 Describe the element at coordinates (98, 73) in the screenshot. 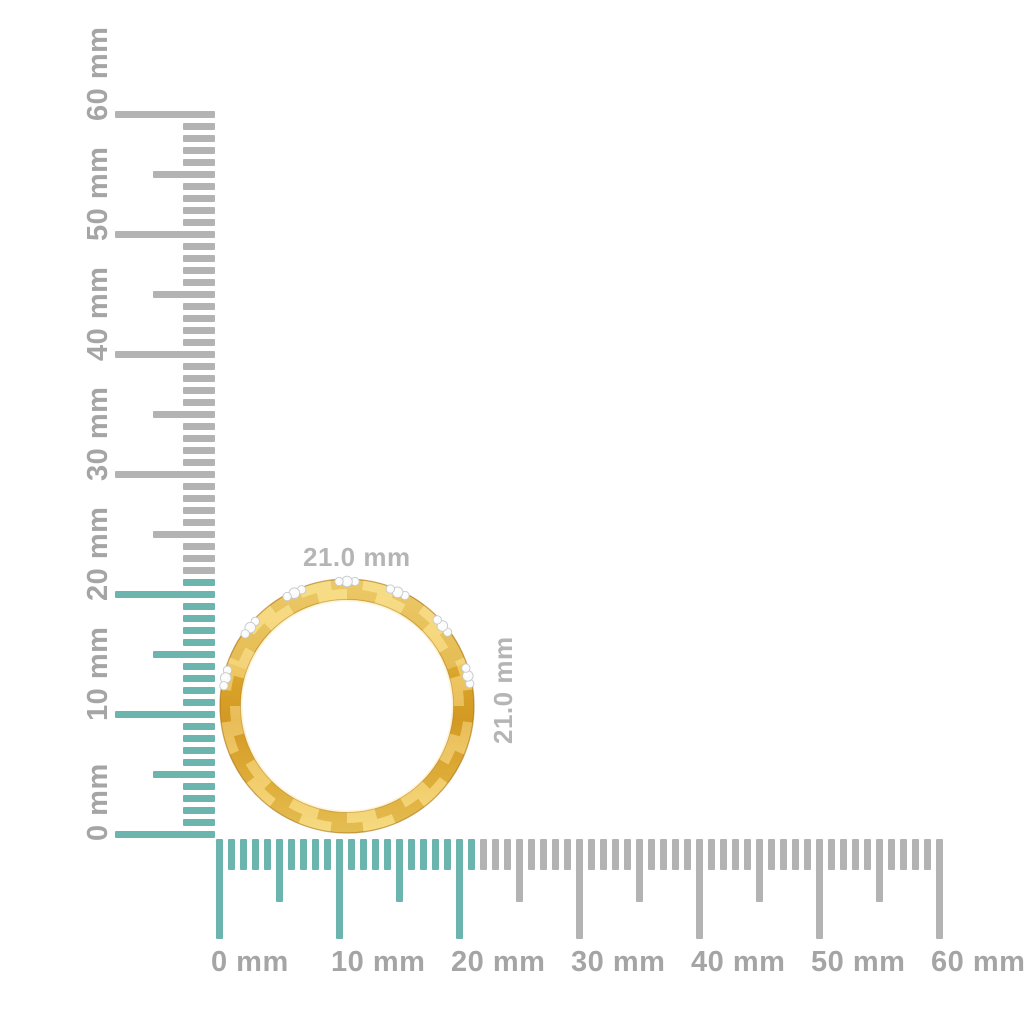

I see `vertical-ruler-label: 60 mm` at that location.